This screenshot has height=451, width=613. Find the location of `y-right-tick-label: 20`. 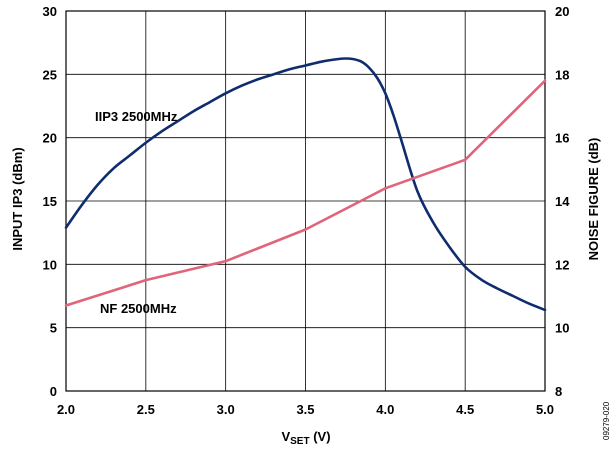

y-right-tick-label: 20 is located at coordinates (562, 11).